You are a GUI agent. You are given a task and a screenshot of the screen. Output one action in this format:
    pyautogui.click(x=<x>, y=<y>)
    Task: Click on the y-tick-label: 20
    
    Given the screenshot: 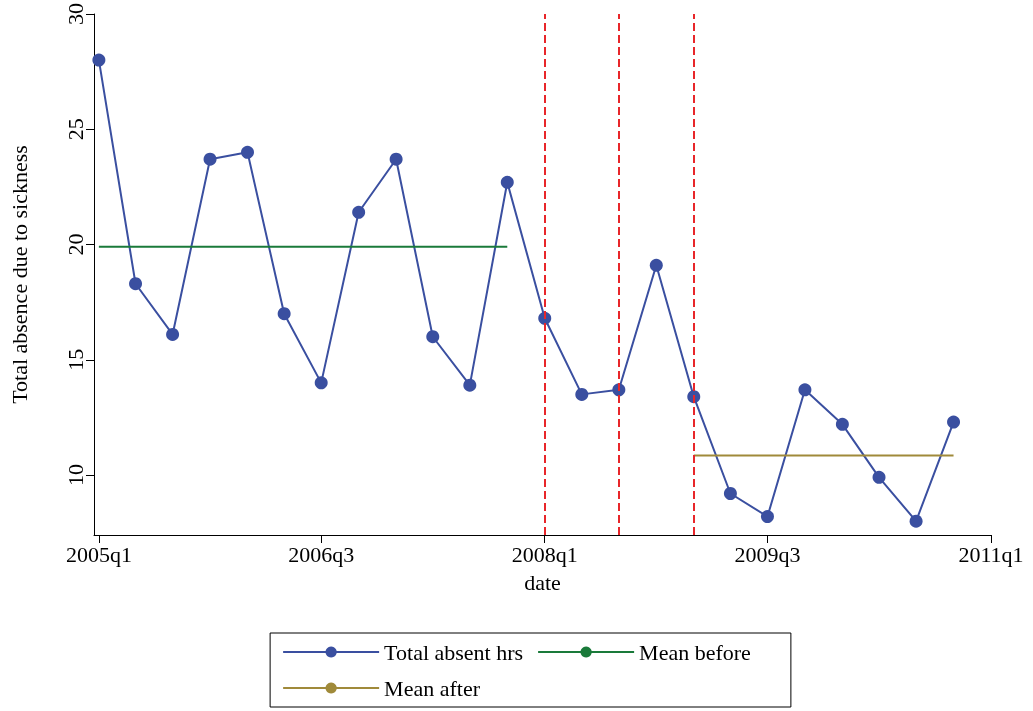 What is the action you would take?
    pyautogui.click(x=75, y=244)
    